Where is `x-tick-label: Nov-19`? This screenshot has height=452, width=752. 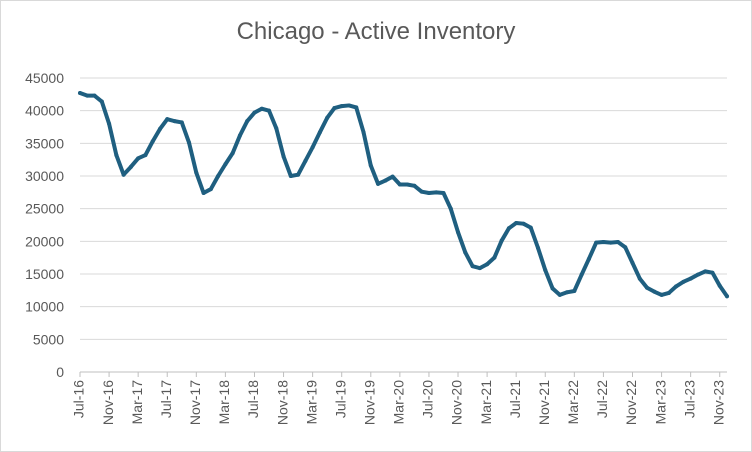 x-tick-label: Nov-19 is located at coordinates (369, 402).